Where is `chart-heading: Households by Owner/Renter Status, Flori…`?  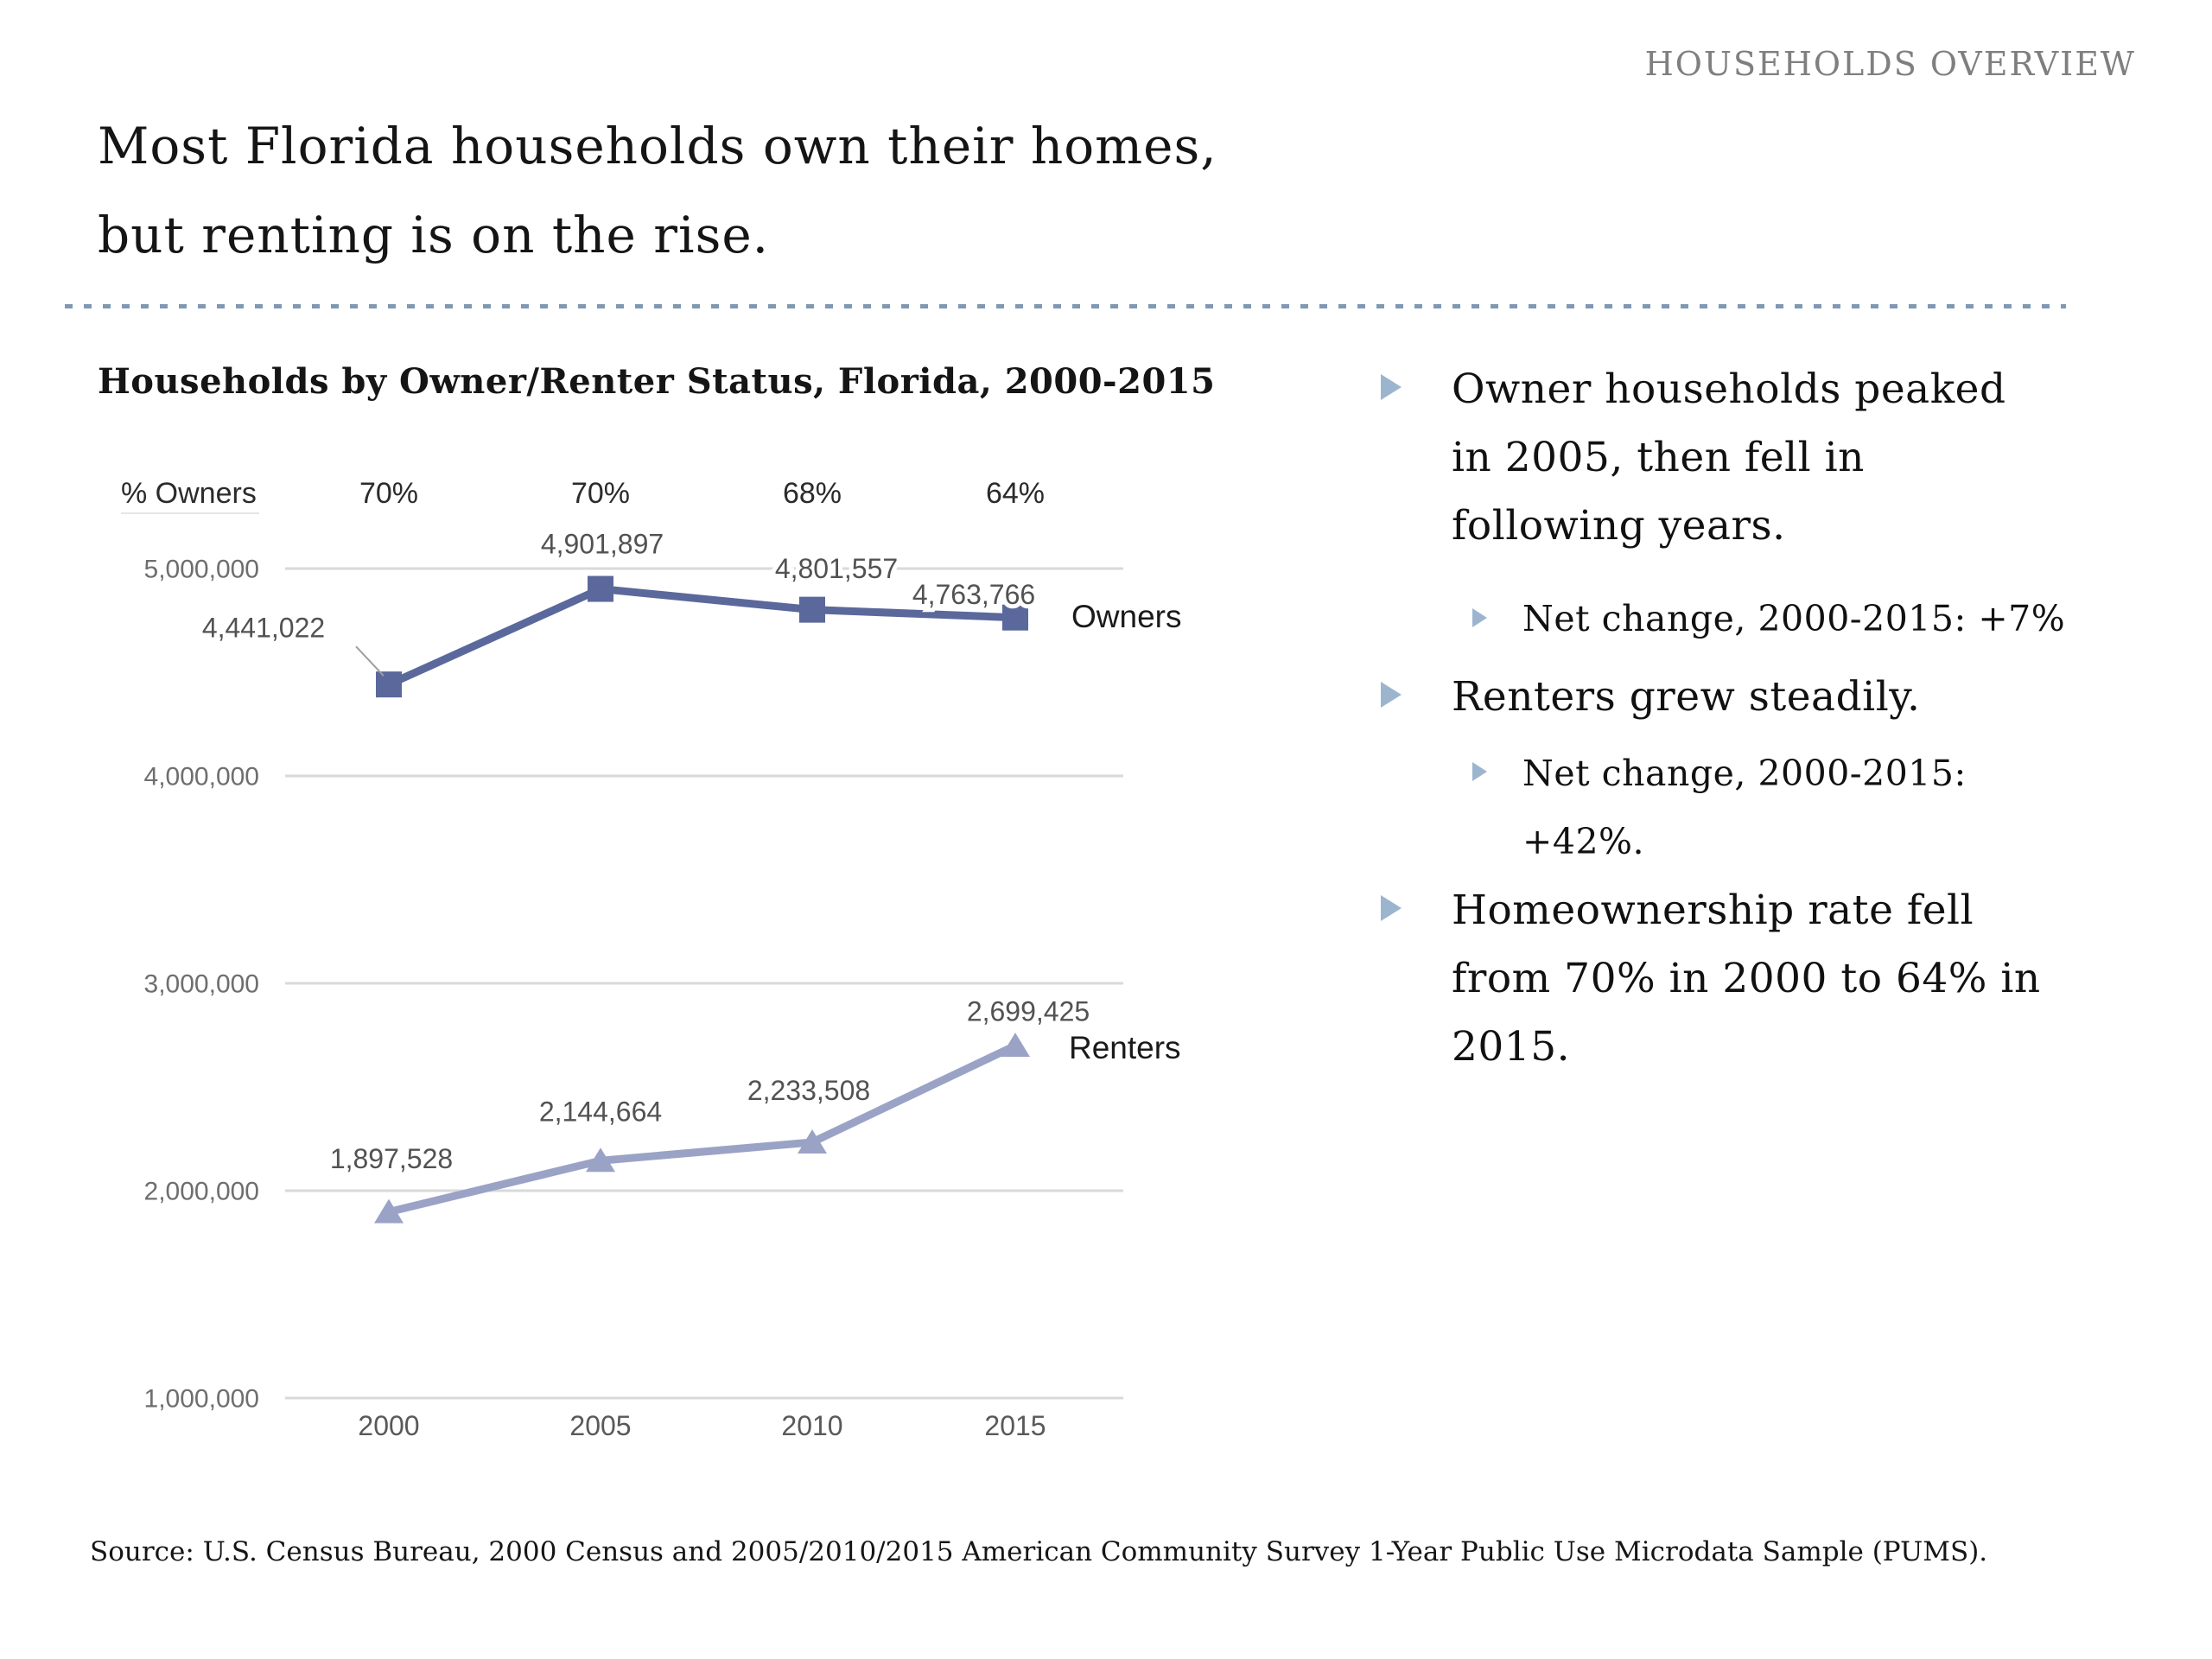 chart-heading: Households by Owner/Renter Status, Flori… is located at coordinates (657, 381).